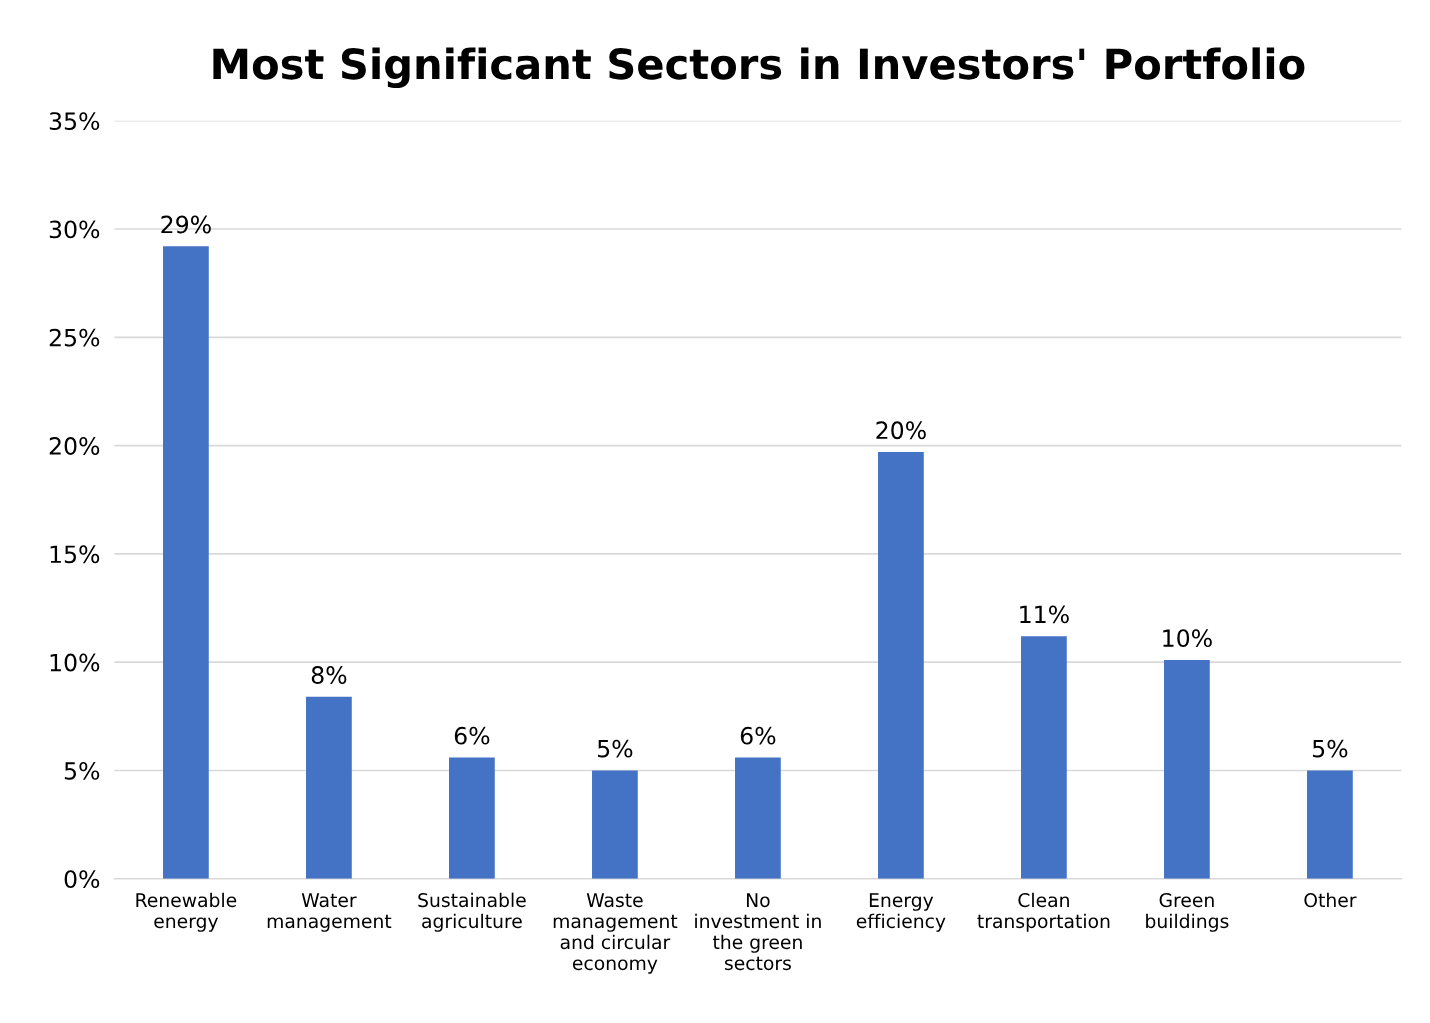  Describe the element at coordinates (901, 912) in the screenshot. I see `x-tick-label: Energy efficiency` at that location.